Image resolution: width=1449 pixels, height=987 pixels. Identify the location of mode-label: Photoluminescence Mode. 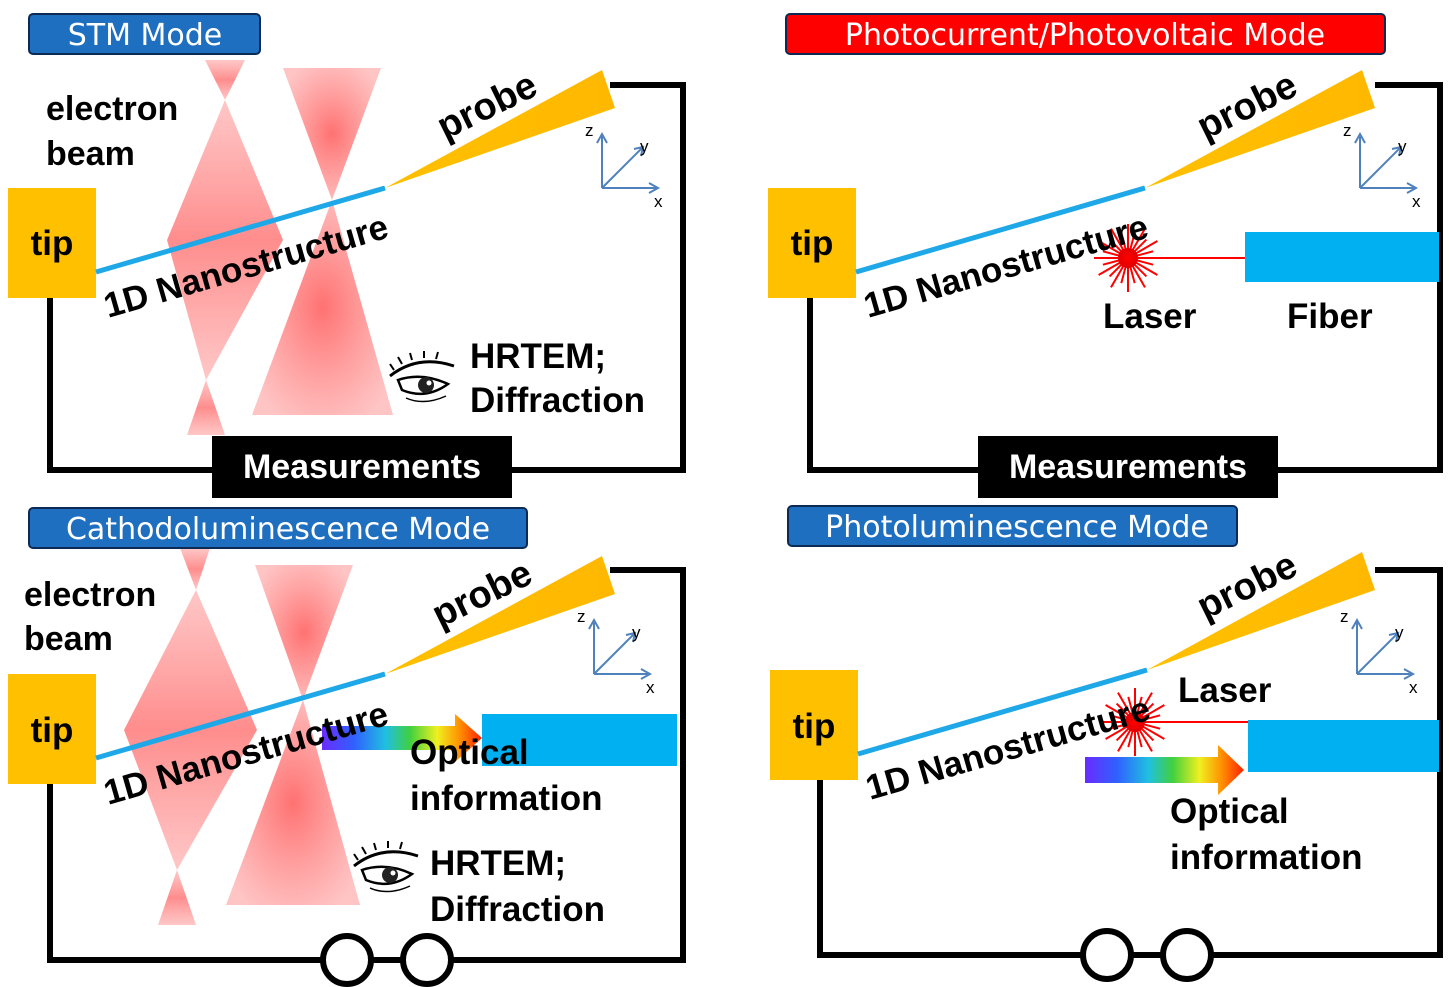
(1017, 527).